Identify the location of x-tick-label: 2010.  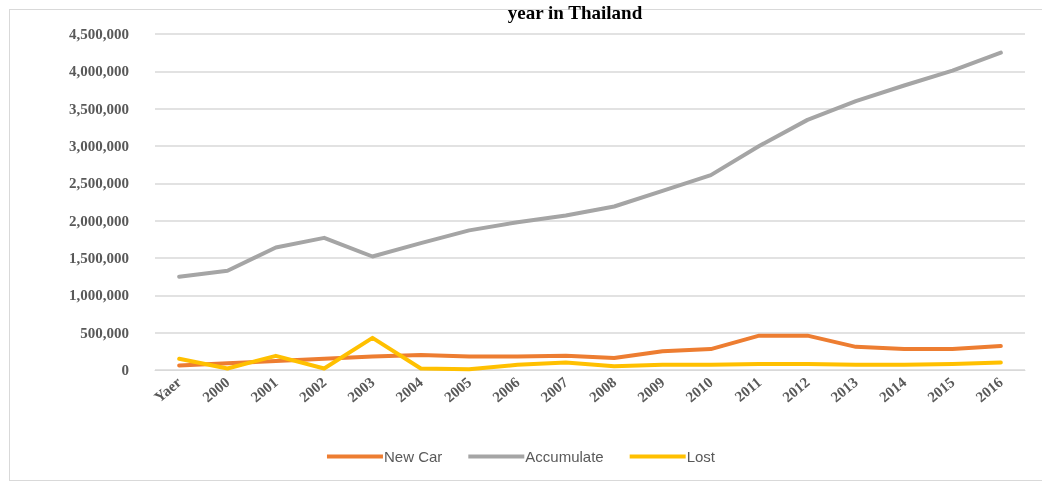
(699, 389).